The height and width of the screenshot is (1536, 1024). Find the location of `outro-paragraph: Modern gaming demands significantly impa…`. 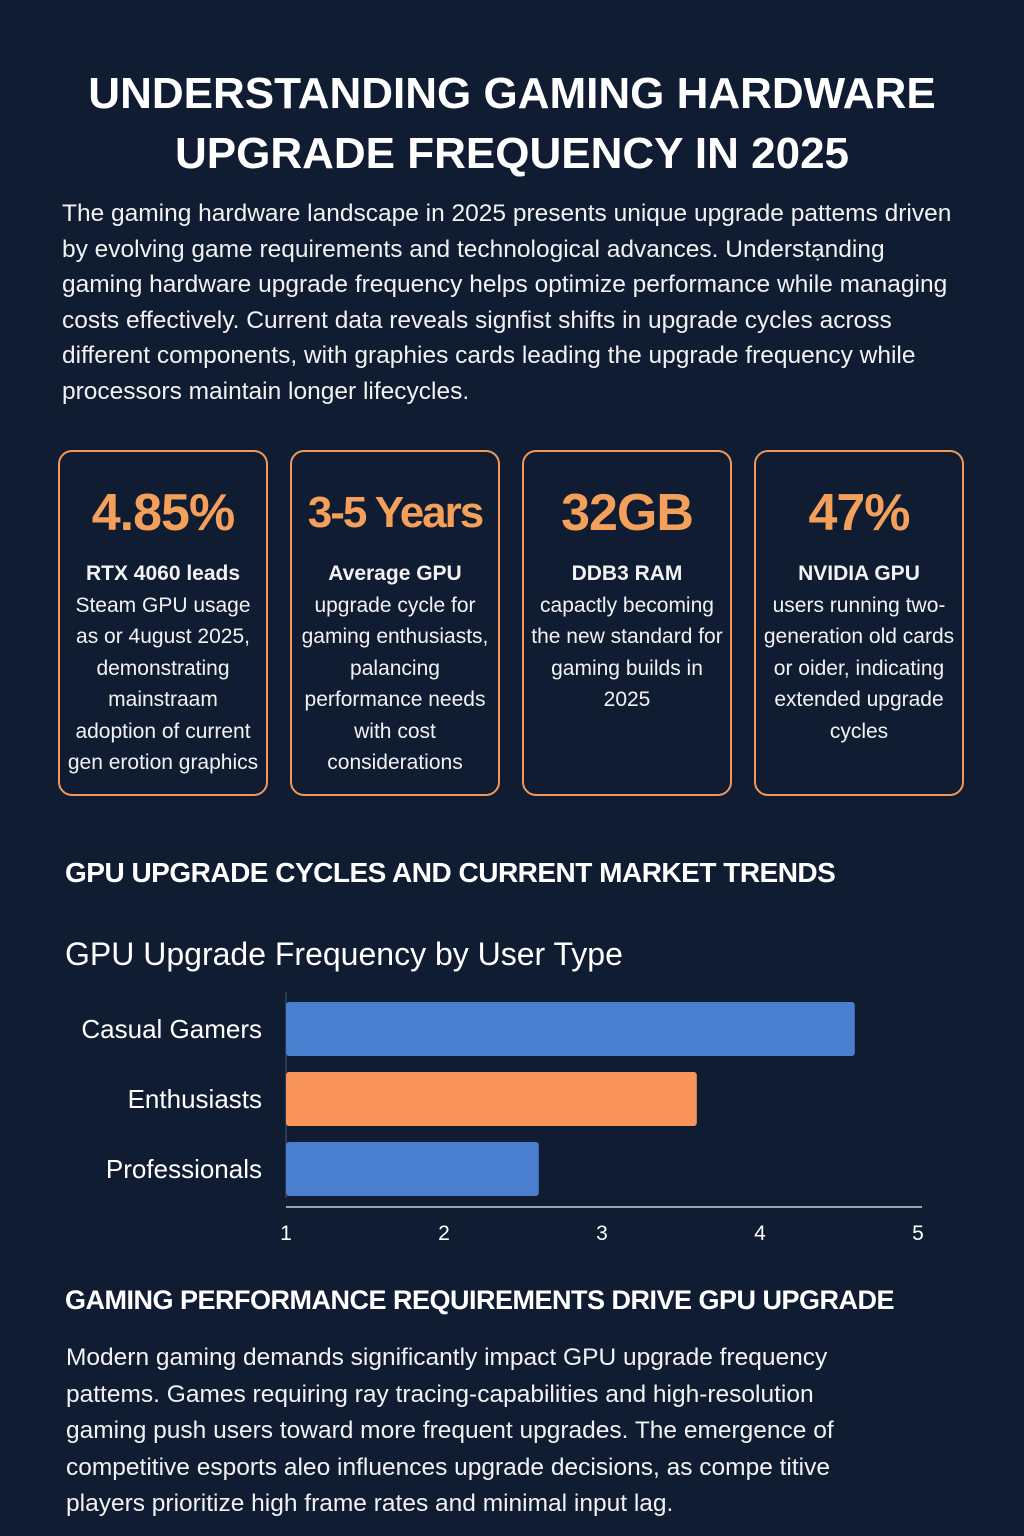

outro-paragraph: Modern gaming demands significantly impa… is located at coordinates (450, 1430).